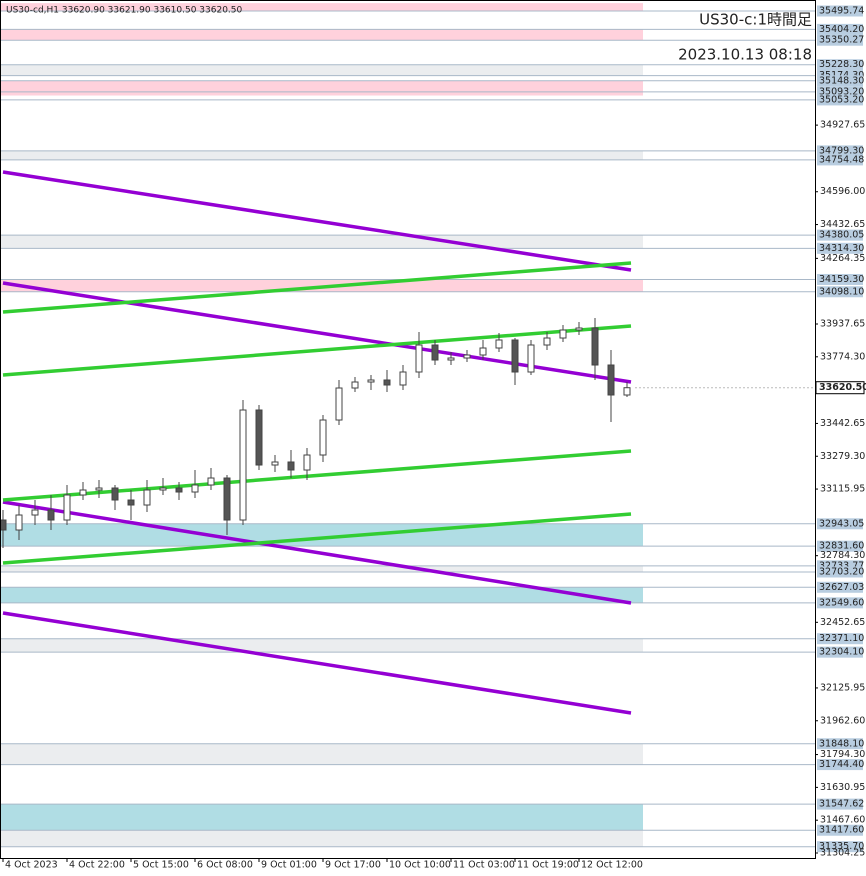  Describe the element at coordinates (745, 55) in the screenshot. I see `chart-subtitle: 2023.10.13 08:18` at that location.